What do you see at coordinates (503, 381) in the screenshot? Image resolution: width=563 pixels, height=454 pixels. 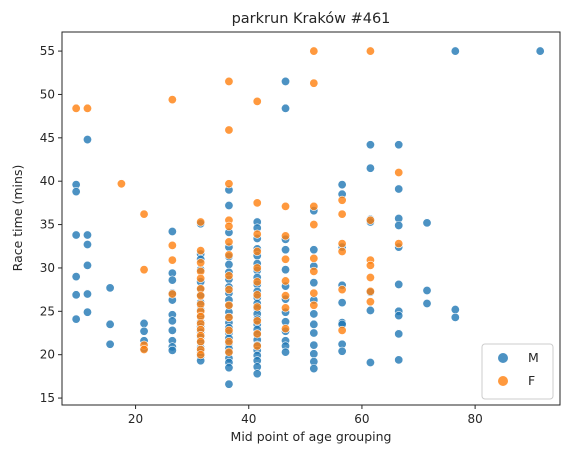 I see `legend-swatch-f` at bounding box center [503, 381].